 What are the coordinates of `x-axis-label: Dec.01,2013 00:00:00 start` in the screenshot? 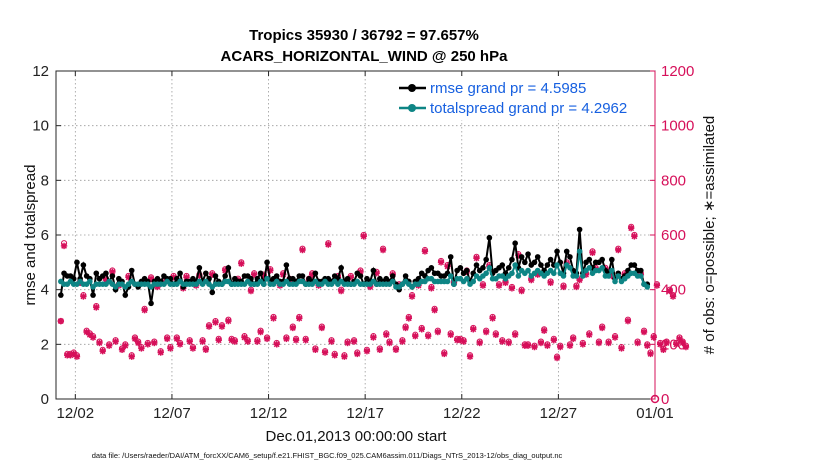 It's located at (357, 436).